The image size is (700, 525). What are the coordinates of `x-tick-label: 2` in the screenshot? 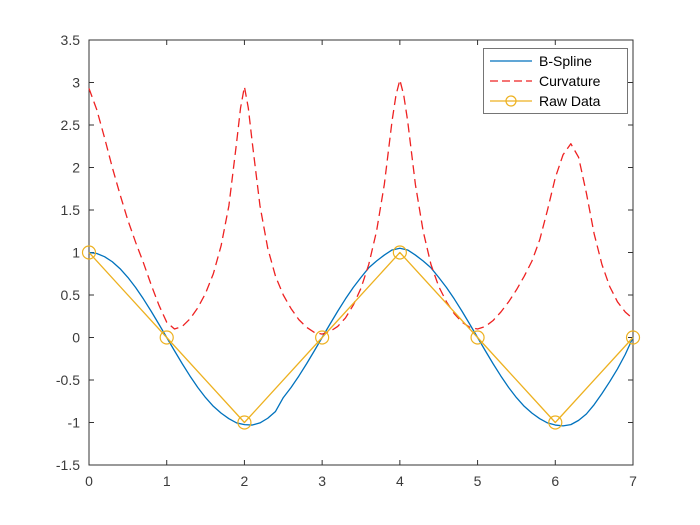 It's located at (245, 481).